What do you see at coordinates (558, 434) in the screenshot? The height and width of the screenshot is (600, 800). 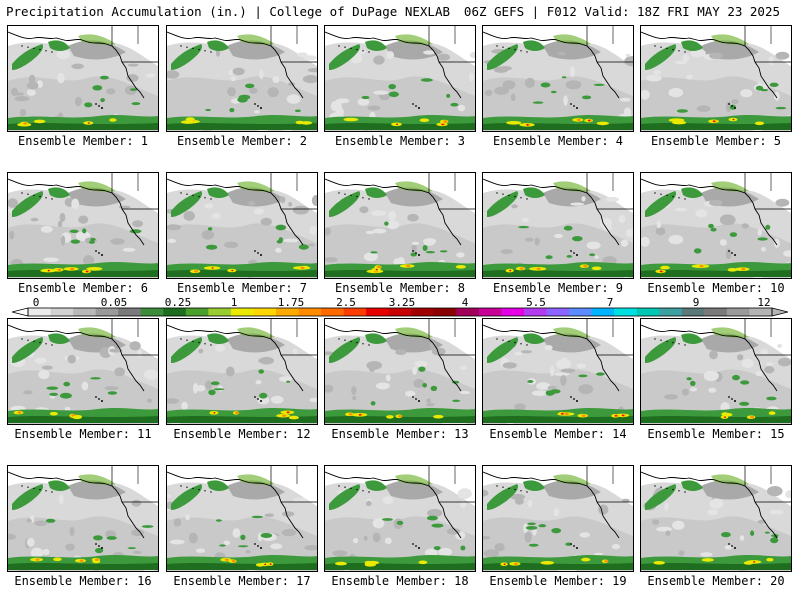 I see `ensemble-member-label: Ensemble Member: 14` at bounding box center [558, 434].